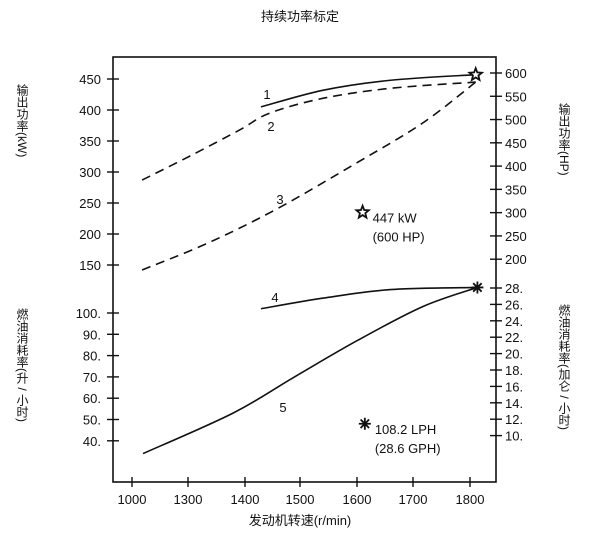 Image resolution: width=600 pixels, height=536 pixels. What do you see at coordinates (514, 337) in the screenshot?
I see `right-bottom-tick-label: 22.` at bounding box center [514, 337].